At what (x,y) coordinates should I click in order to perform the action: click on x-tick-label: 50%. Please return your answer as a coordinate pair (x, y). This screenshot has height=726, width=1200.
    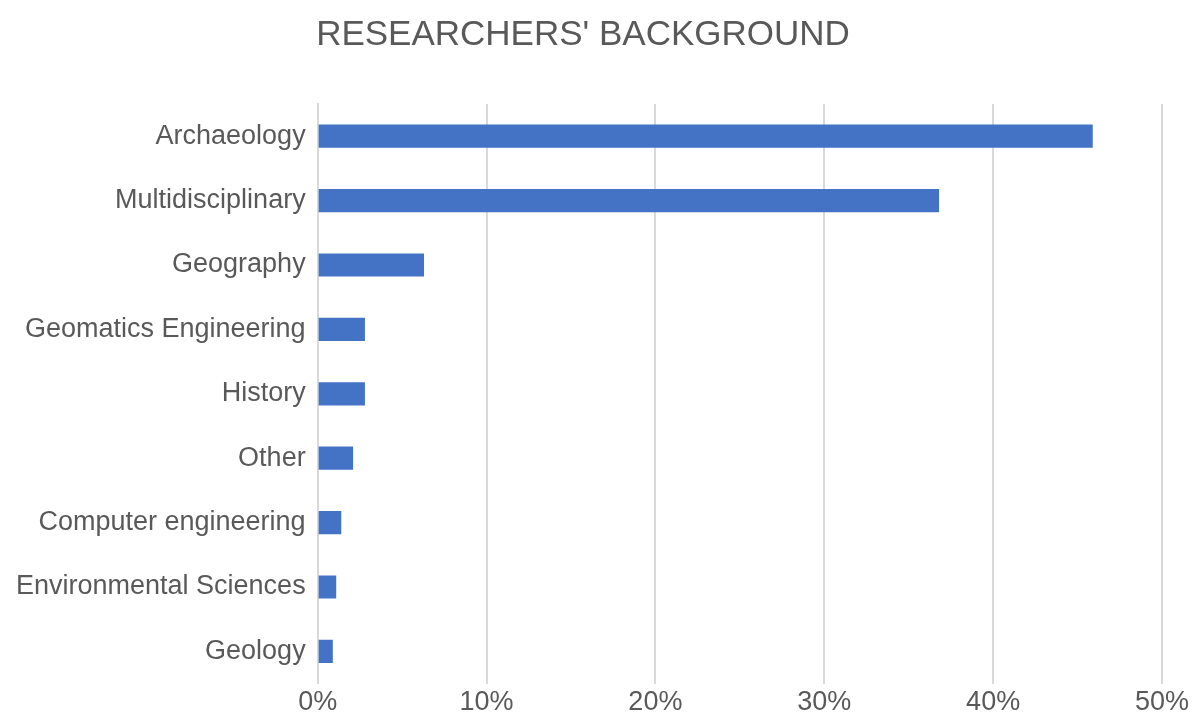
    Looking at the image, I should click on (1162, 701).